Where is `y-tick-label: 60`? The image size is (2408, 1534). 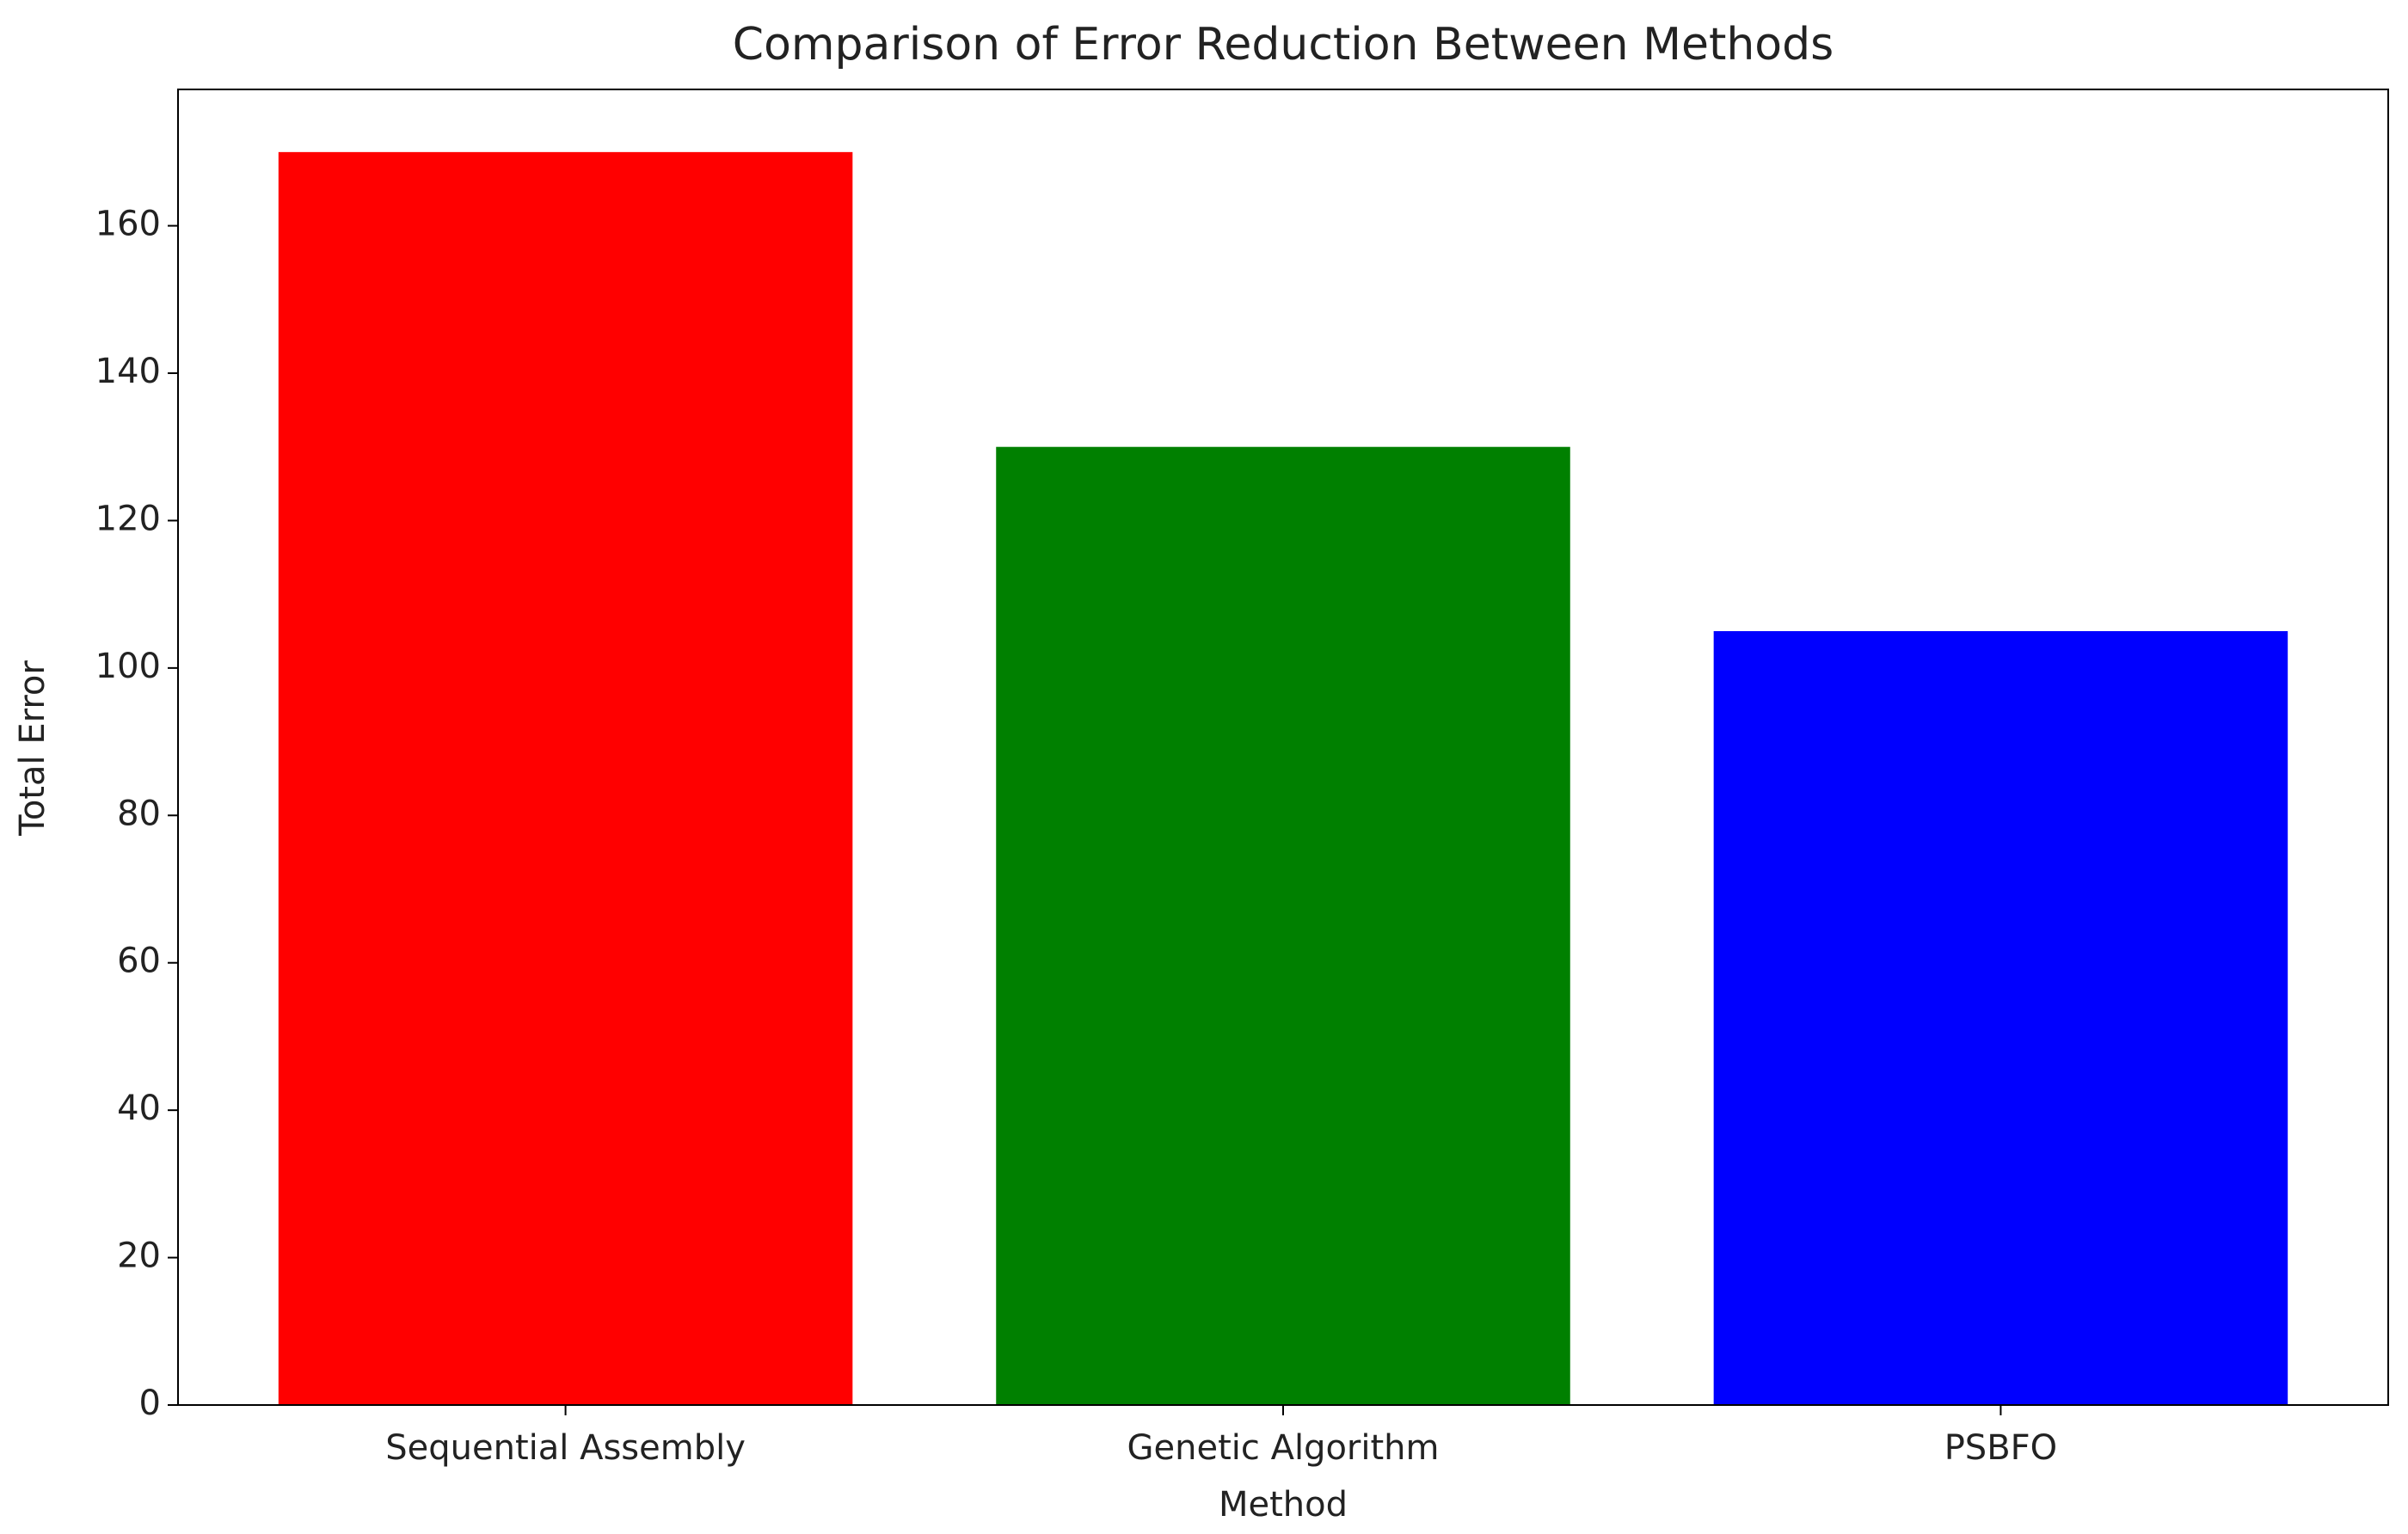 y-tick-label: 60 is located at coordinates (139, 961).